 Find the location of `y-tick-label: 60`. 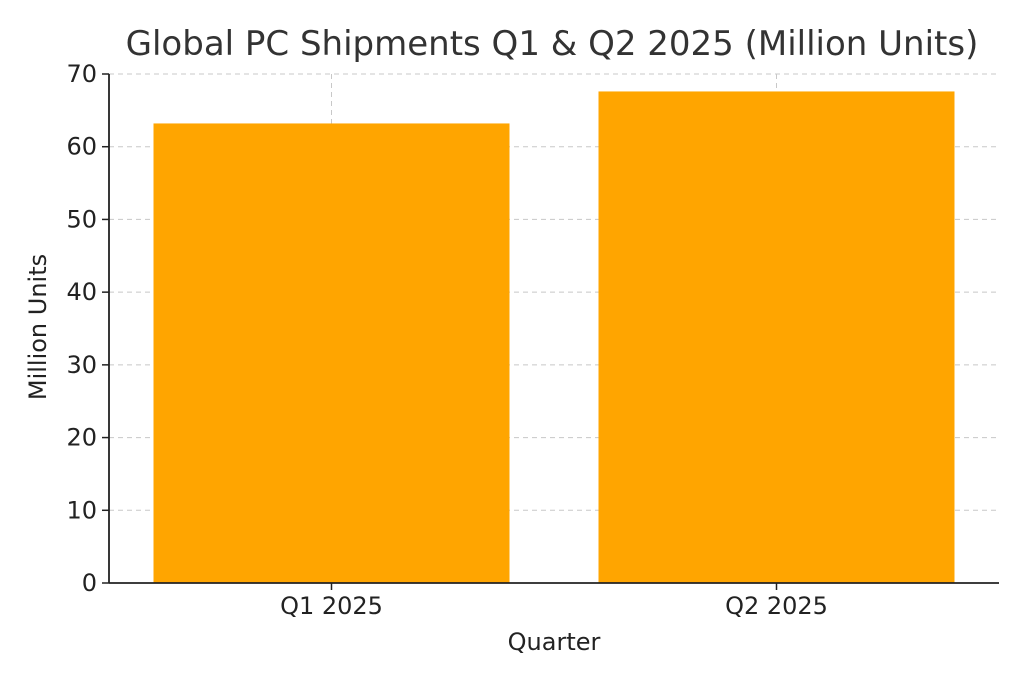

y-tick-label: 60 is located at coordinates (81, 147).